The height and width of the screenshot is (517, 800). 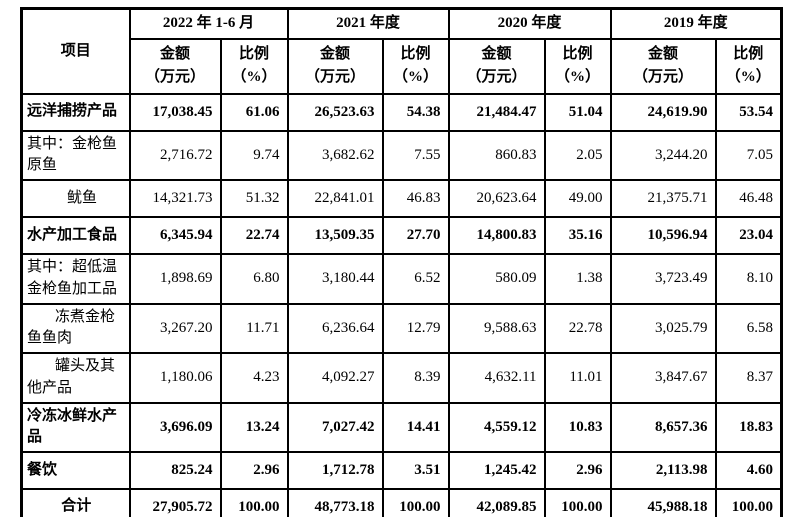 What do you see at coordinates (663, 502) in the screenshot?
I see `amount-cell: 45,988.18` at bounding box center [663, 502].